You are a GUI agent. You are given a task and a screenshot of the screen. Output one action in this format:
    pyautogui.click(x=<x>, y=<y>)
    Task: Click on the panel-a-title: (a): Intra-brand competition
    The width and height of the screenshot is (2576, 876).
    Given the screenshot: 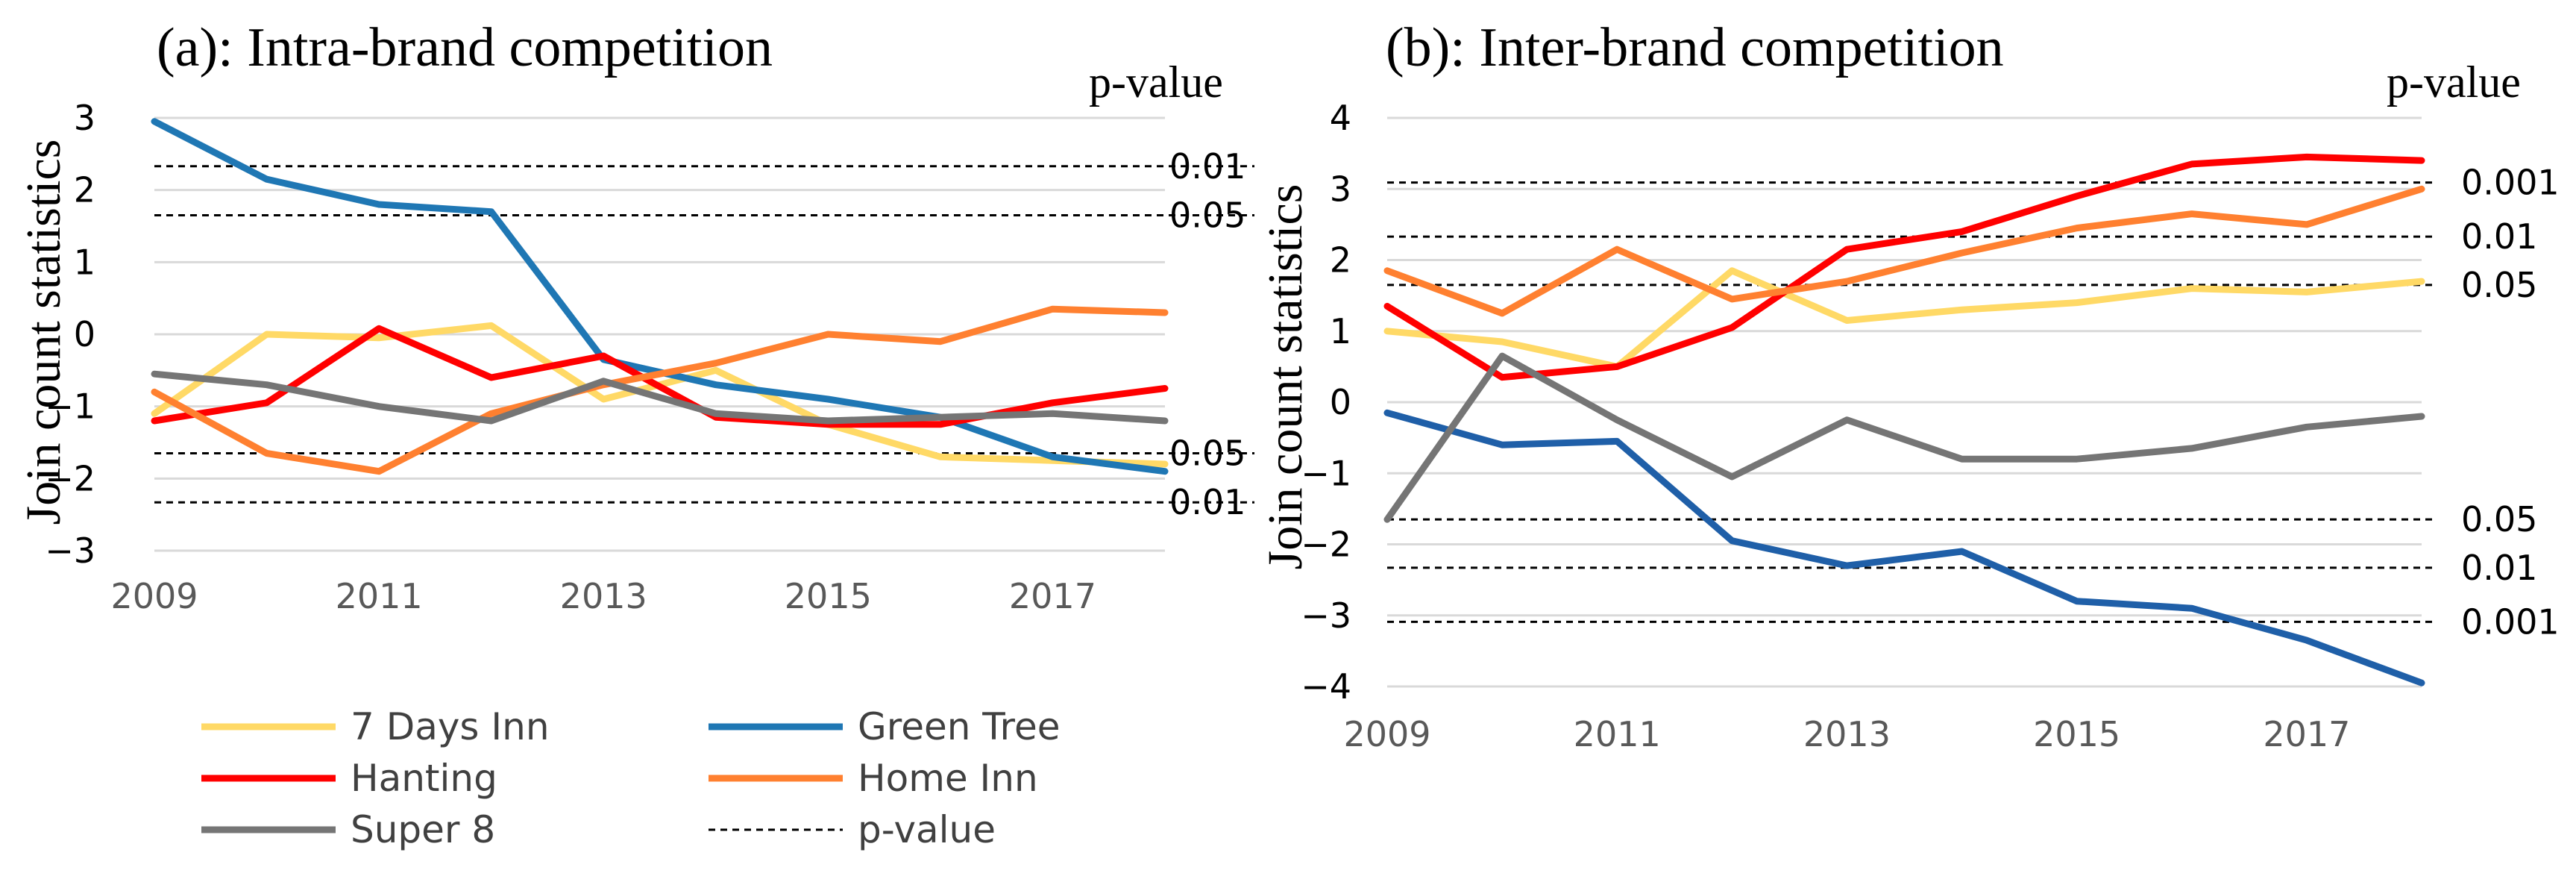 What is the action you would take?
    pyautogui.click(x=465, y=47)
    